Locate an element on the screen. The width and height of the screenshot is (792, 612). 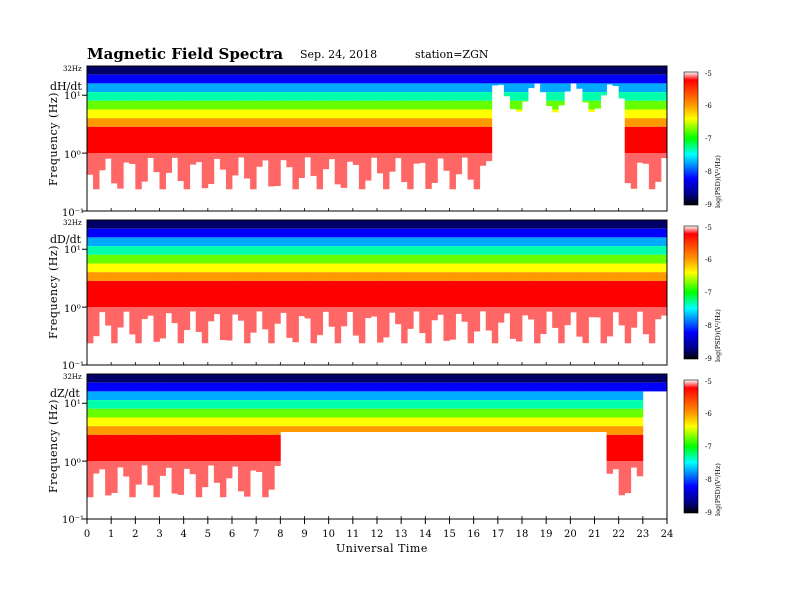
colorbar-dz: -5 -6 -7 -8 -9 log(PSD)(V²/Hz) is located at coordinates (702, 447).